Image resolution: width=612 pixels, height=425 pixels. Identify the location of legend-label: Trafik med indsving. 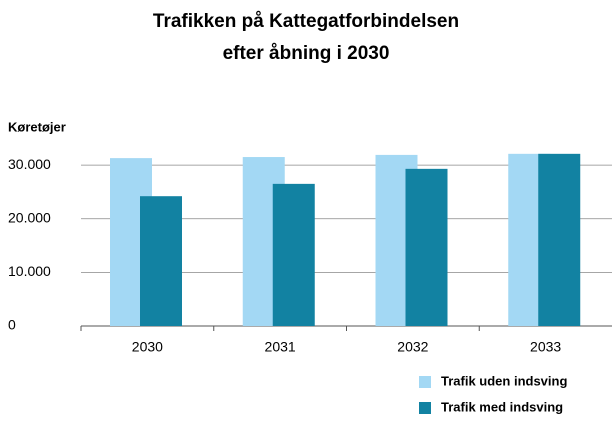
(502, 406).